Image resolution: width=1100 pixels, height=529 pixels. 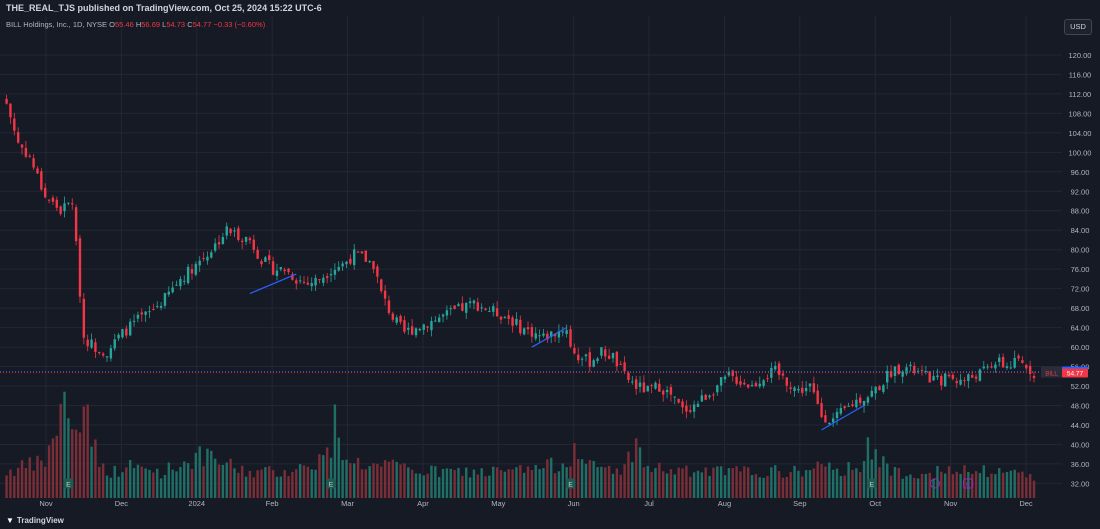 What do you see at coordinates (550, 520) in the screenshot?
I see `footer-bar: ▼ TradingView` at bounding box center [550, 520].